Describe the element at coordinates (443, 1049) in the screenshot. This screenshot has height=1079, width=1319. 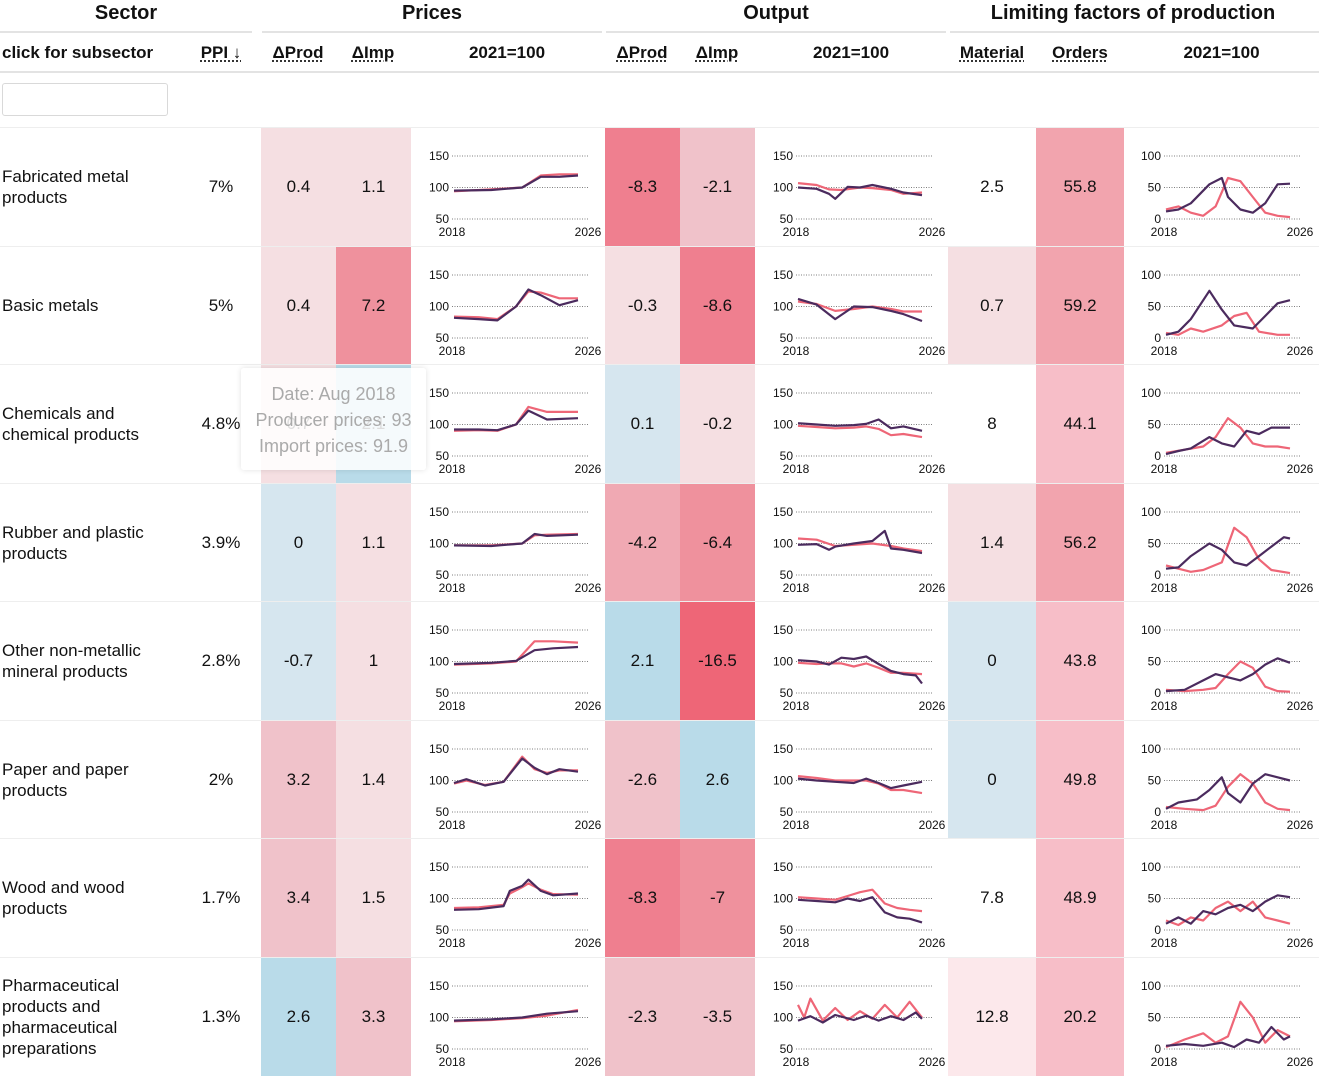
I see `prices-8-tick: 50` at that location.